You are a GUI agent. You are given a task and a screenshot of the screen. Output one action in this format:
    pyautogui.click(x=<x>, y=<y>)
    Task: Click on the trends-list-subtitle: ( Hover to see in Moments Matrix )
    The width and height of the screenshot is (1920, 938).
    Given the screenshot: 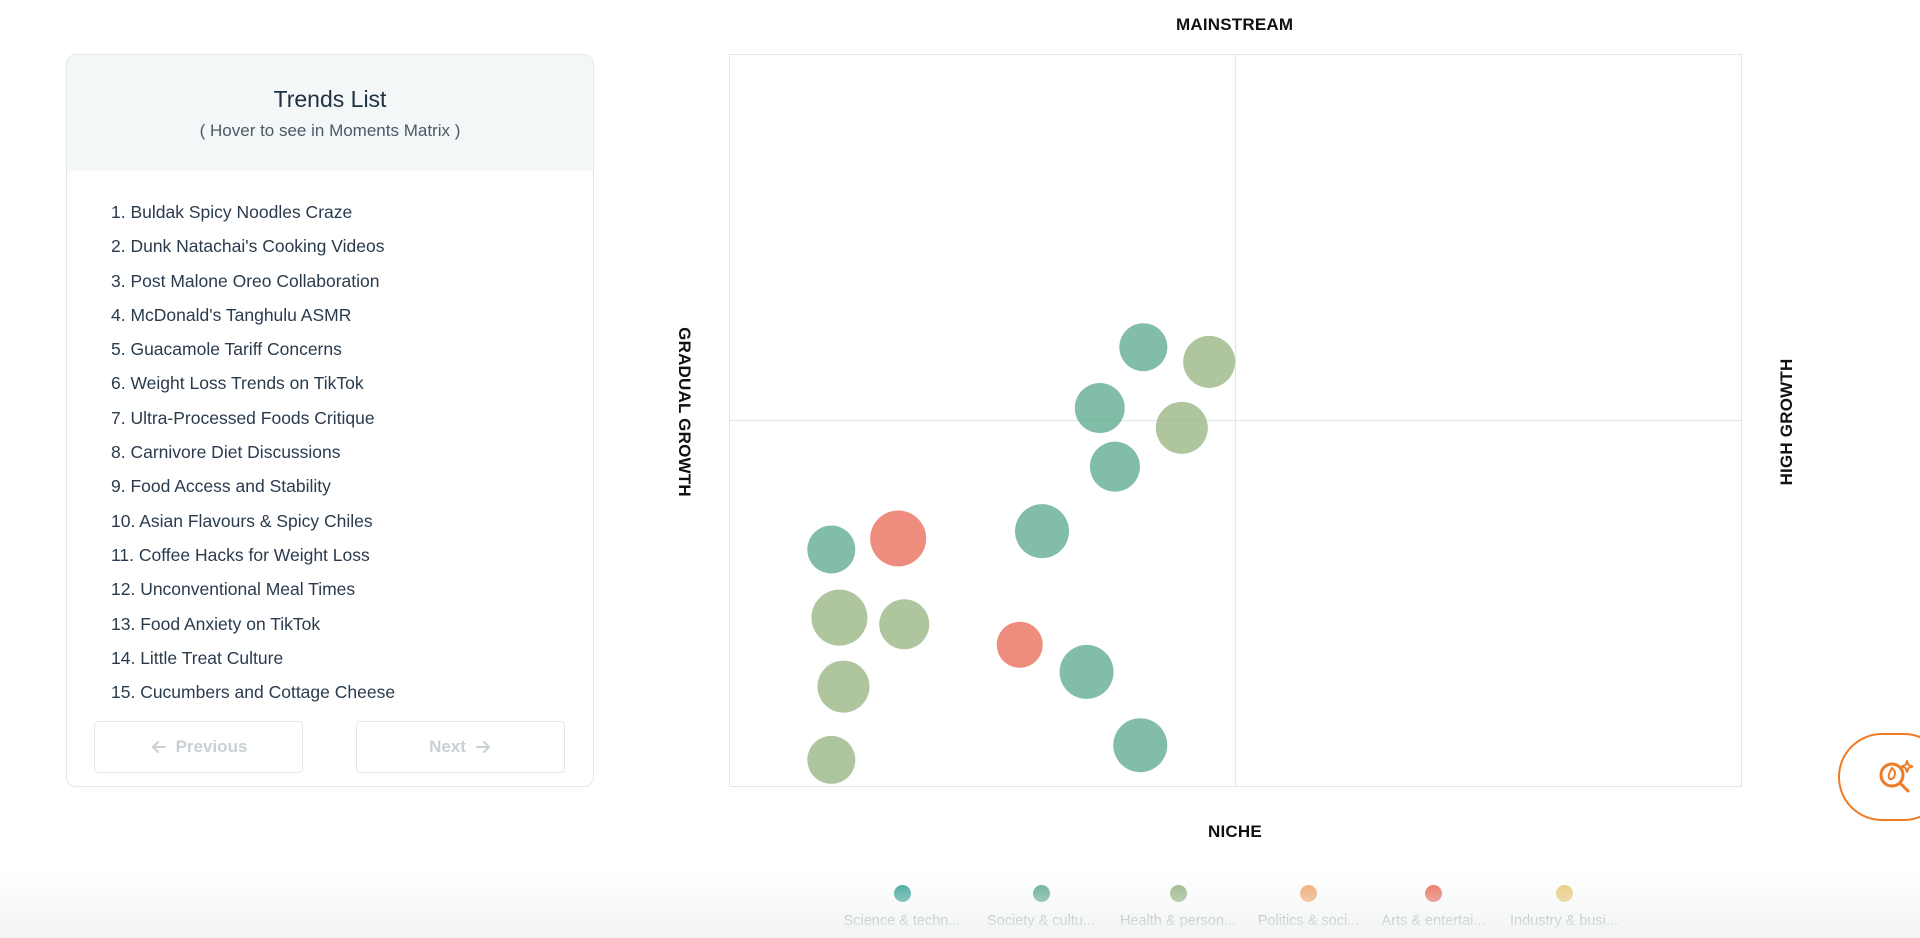 What is the action you would take?
    pyautogui.click(x=330, y=130)
    